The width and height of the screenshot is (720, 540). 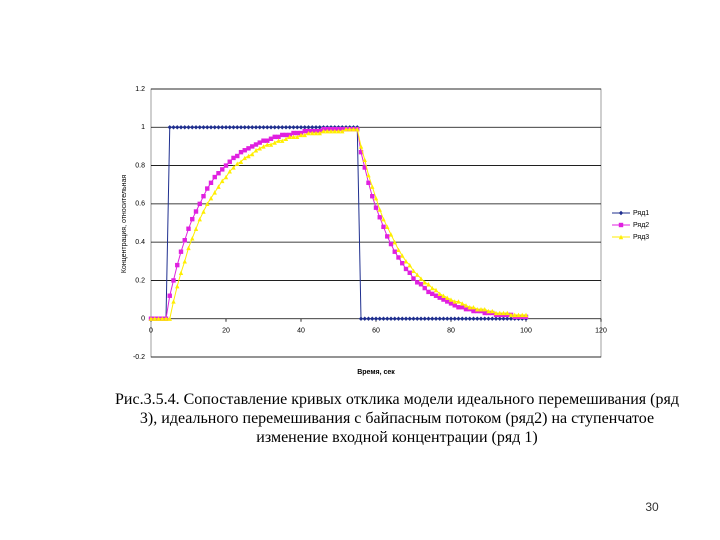 I want to click on y-tick-label: 1.2, so click(x=140, y=89).